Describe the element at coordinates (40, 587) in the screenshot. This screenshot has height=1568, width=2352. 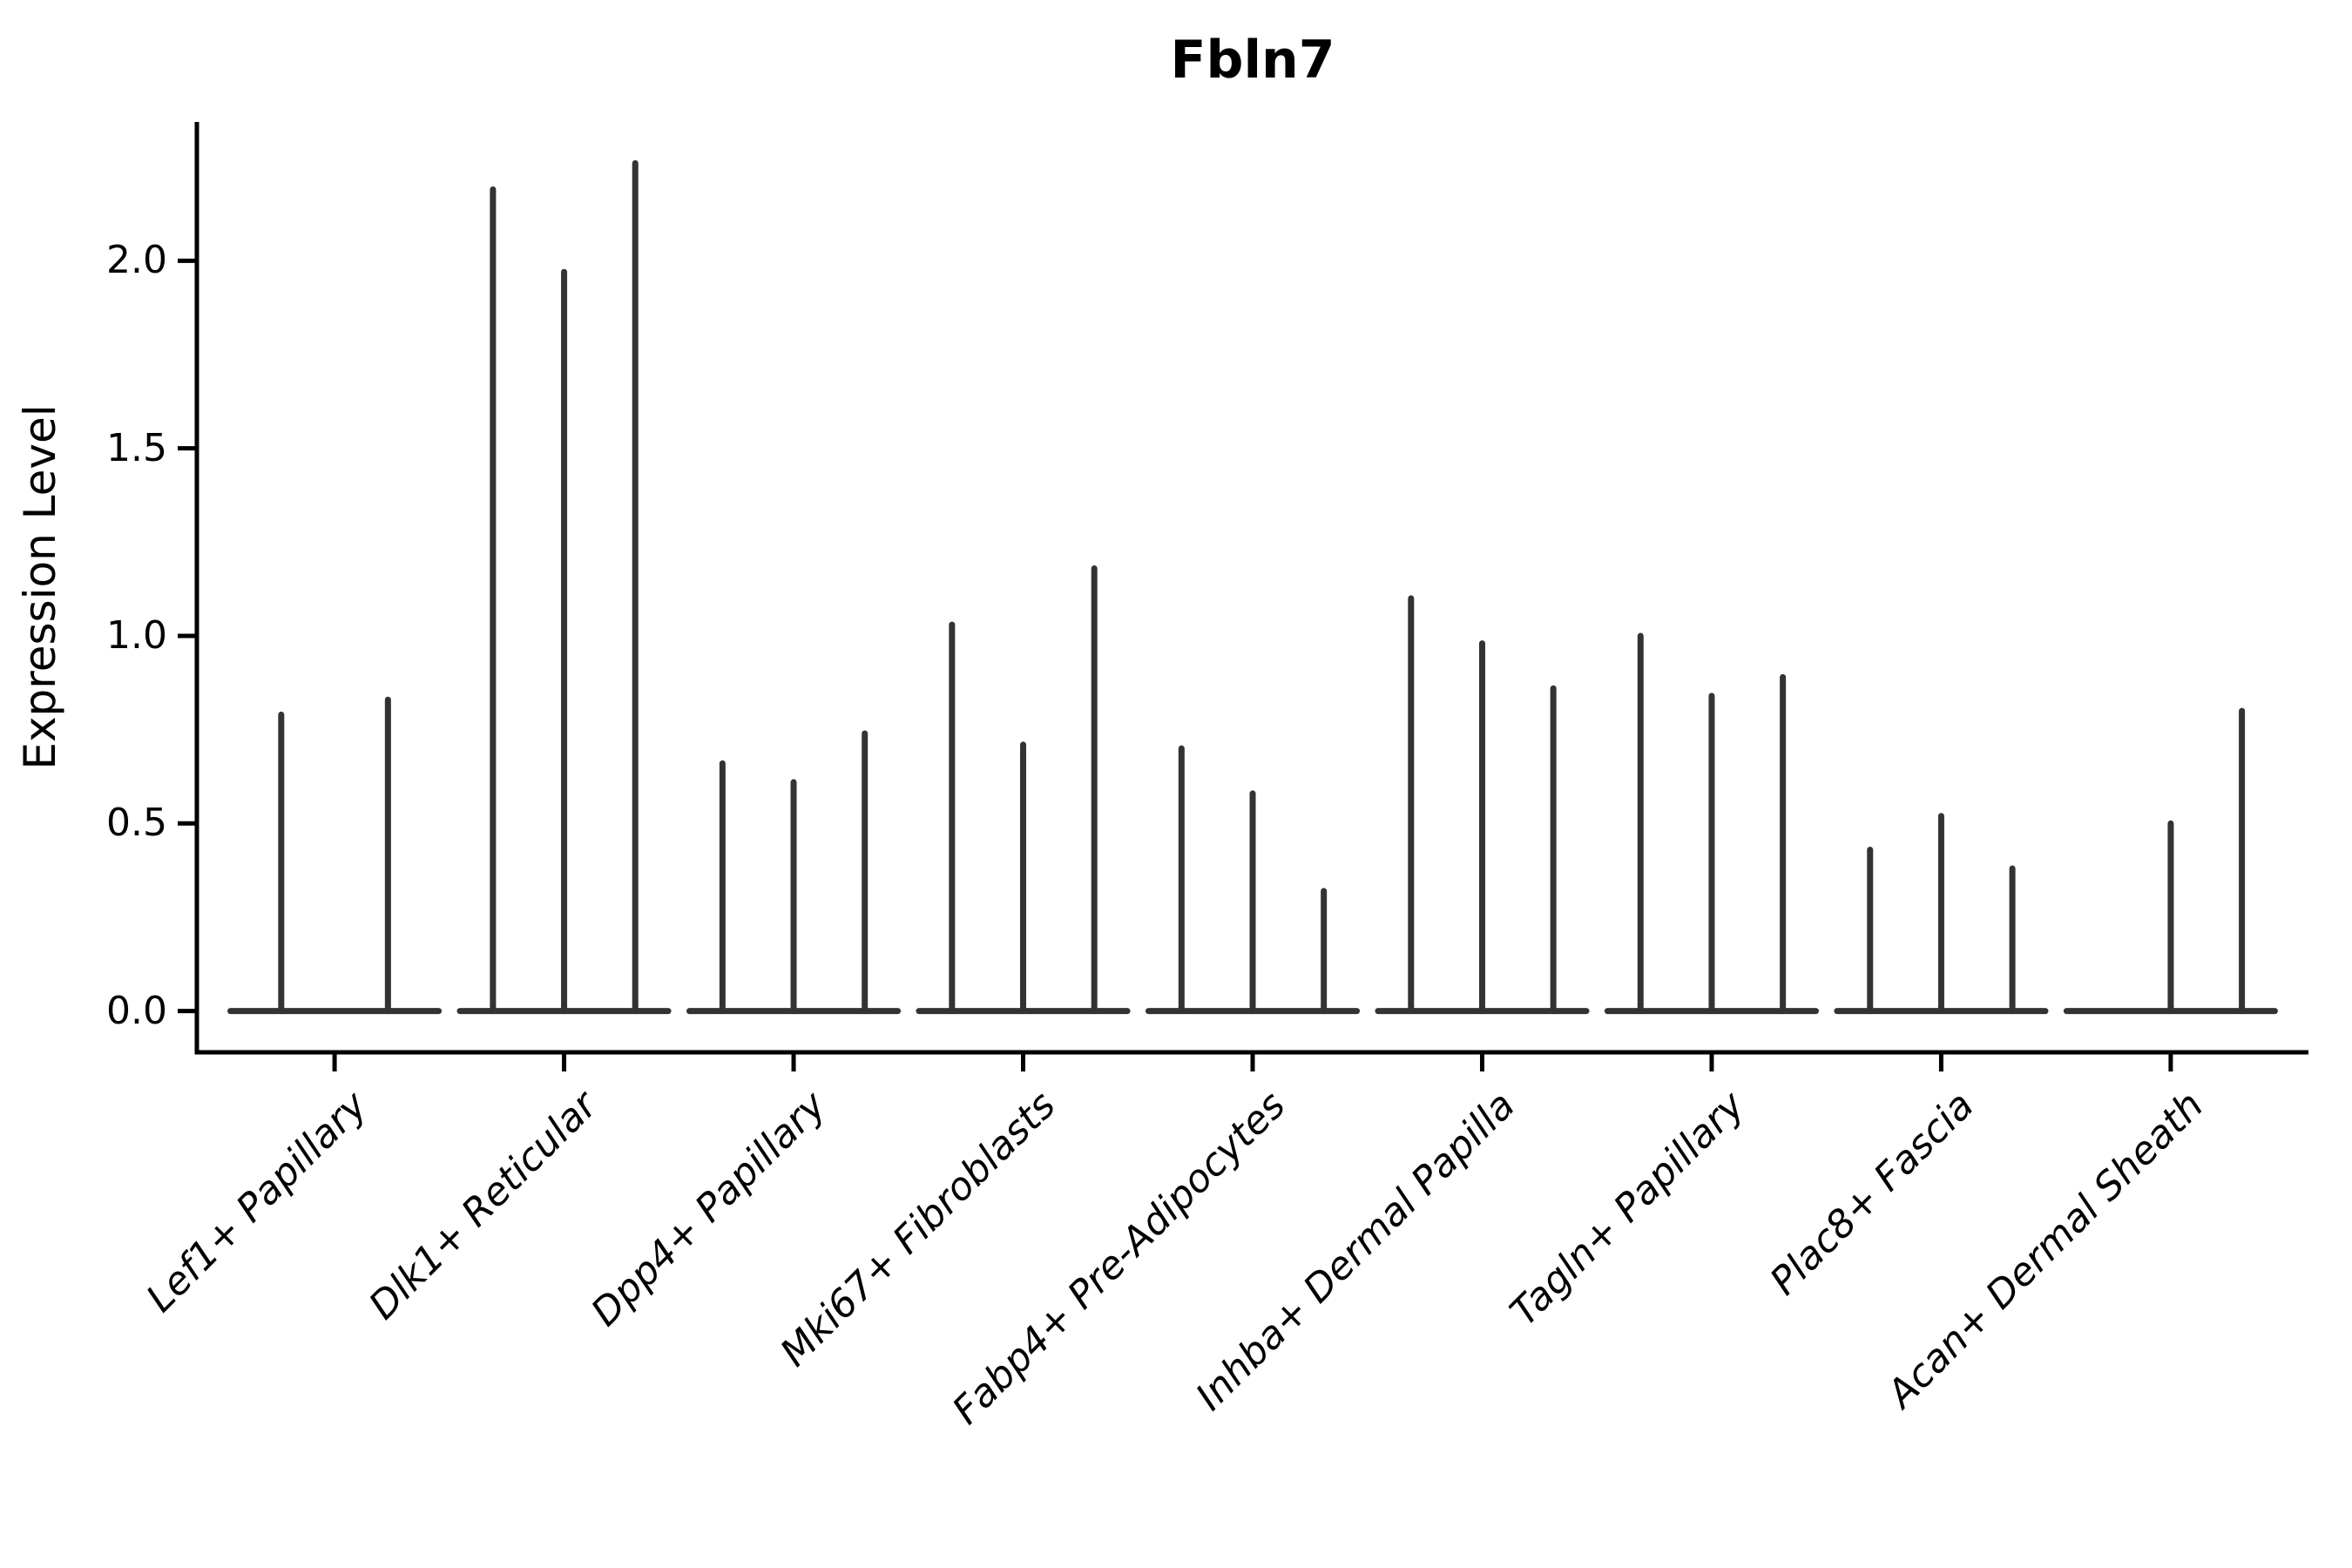
I see `y-axis-label: Expression Level` at that location.